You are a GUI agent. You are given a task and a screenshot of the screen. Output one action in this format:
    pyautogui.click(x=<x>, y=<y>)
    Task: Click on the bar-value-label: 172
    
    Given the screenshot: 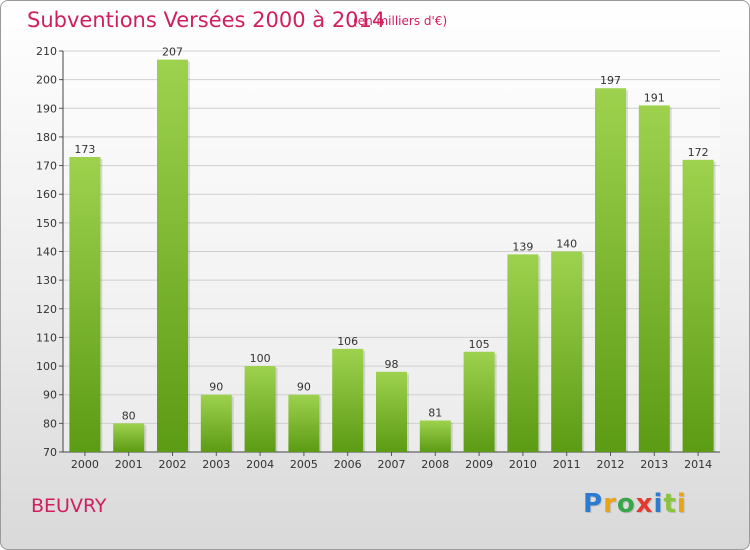 What is the action you would take?
    pyautogui.click(x=698, y=152)
    